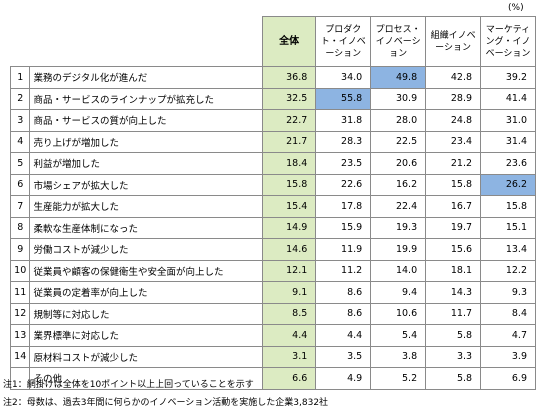  I want to click on row-label: 商品・サービスの質が向上した, so click(146, 120).